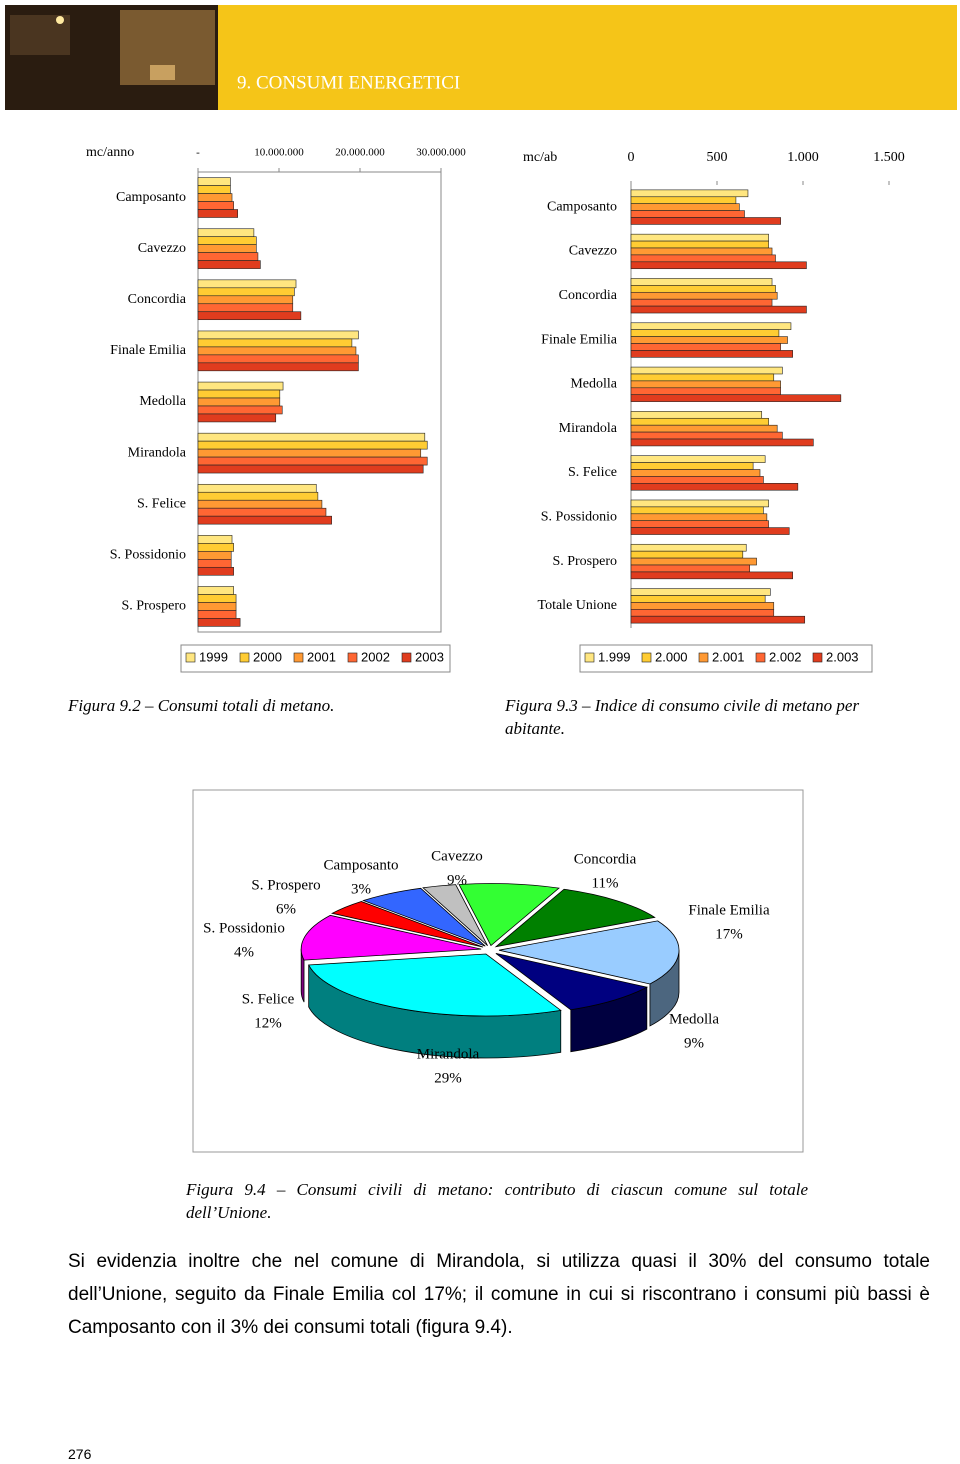 The image size is (960, 1464). What do you see at coordinates (457, 880) in the screenshot?
I see `slice-value: 9%` at bounding box center [457, 880].